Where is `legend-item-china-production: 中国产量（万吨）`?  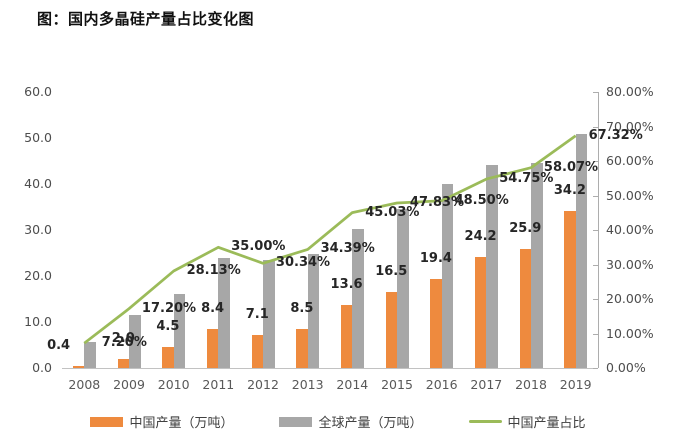 legend-item-china-production: 中国产量（万吨） is located at coordinates (161, 421).